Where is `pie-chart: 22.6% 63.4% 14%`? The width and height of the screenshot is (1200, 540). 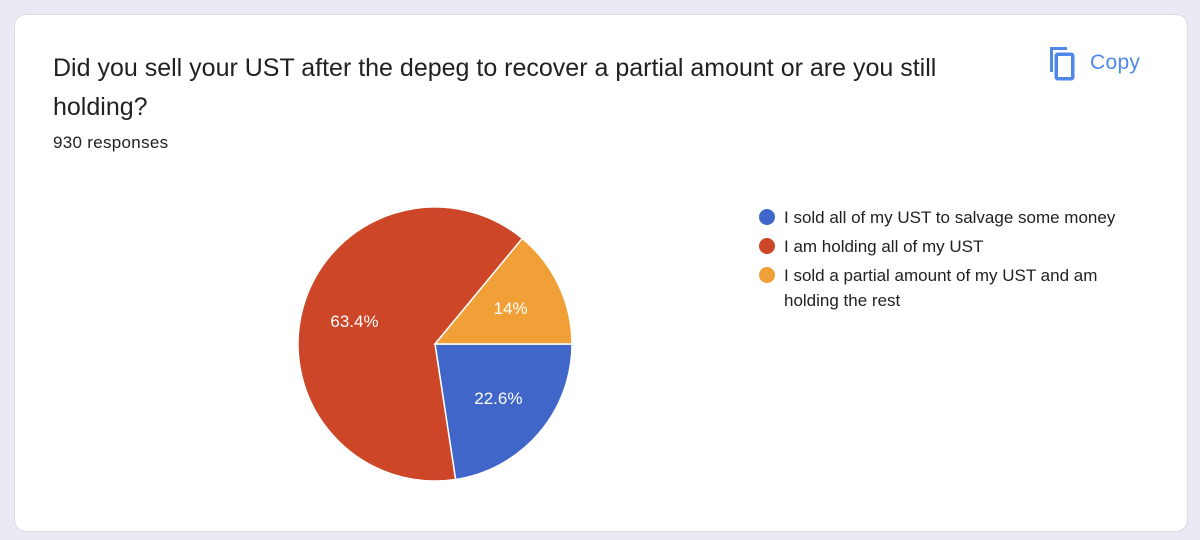 pie-chart: 22.6% 63.4% 14% is located at coordinates (435, 344).